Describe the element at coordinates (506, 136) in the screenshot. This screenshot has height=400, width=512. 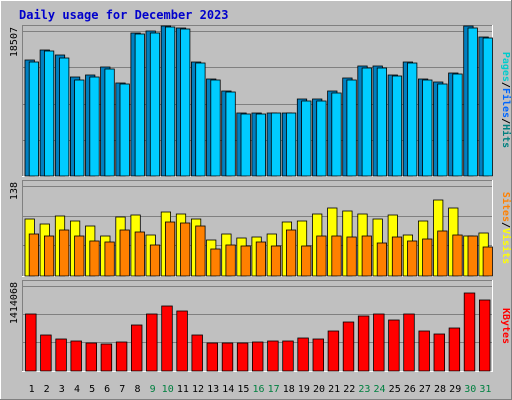
I see `legend-item: Hits` at that location.